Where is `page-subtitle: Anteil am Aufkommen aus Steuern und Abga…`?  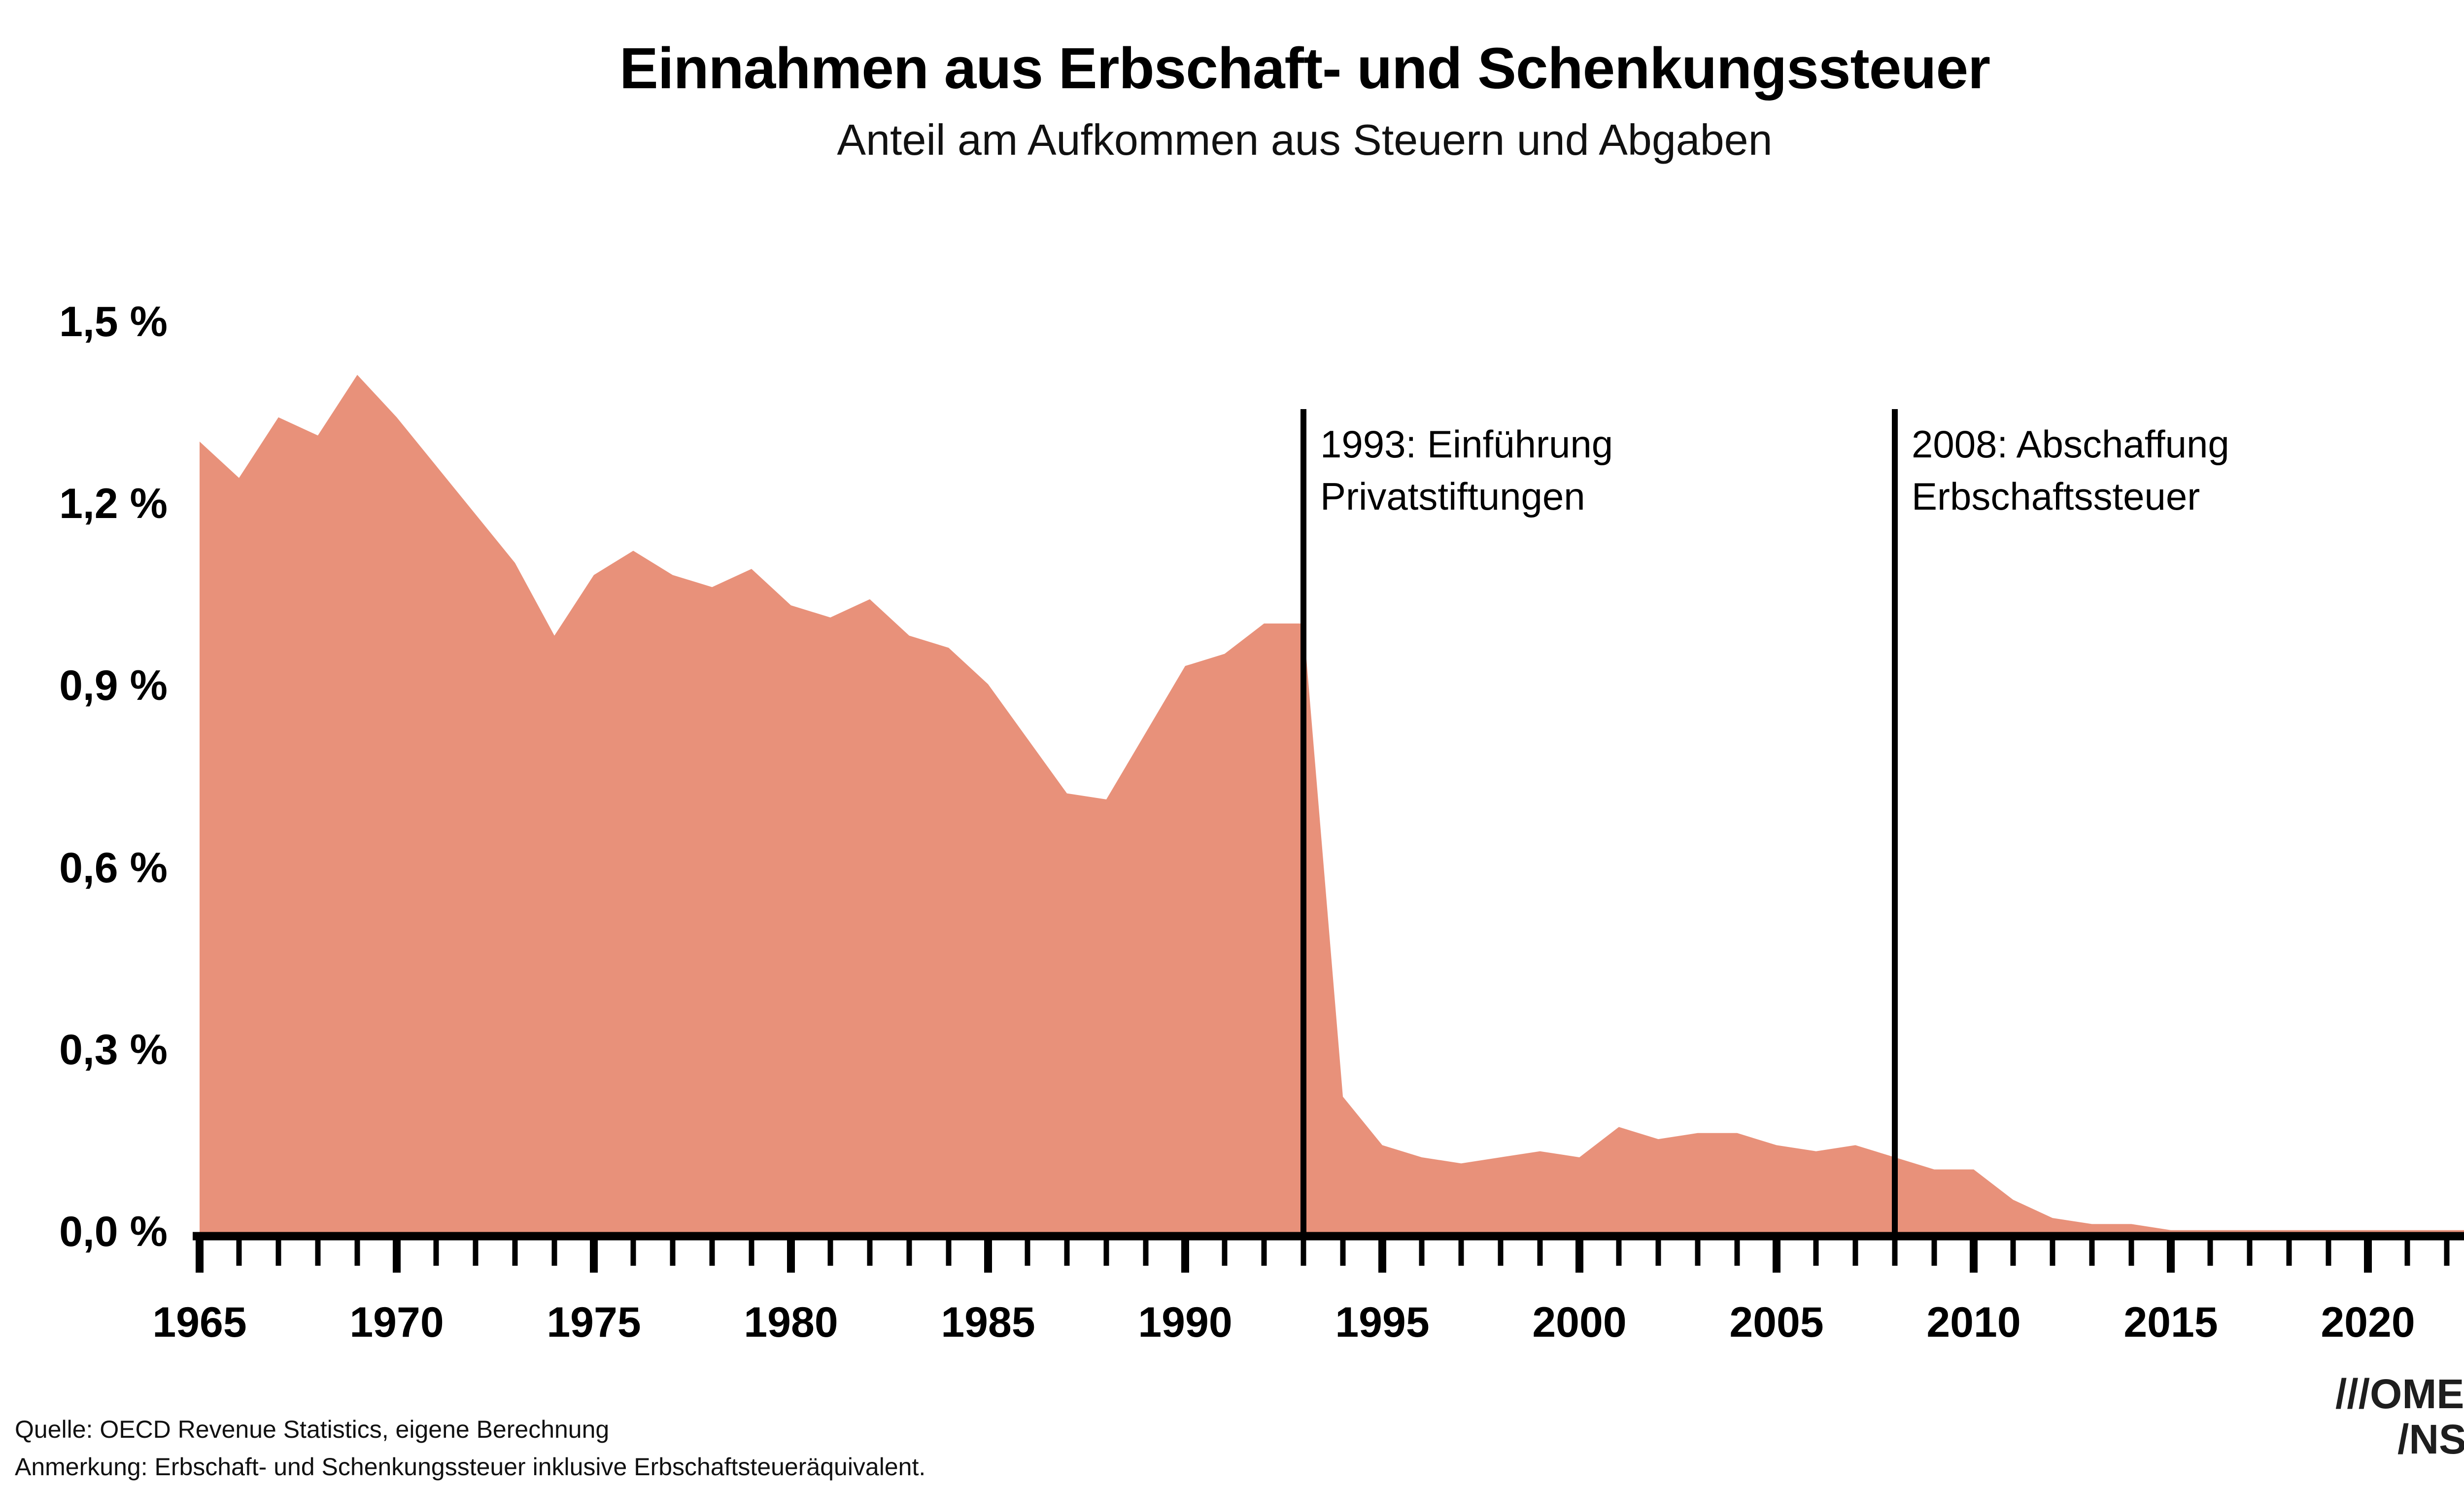
page-subtitle: Anteil am Aufkommen aus Steuern und Abga… is located at coordinates (1305, 139).